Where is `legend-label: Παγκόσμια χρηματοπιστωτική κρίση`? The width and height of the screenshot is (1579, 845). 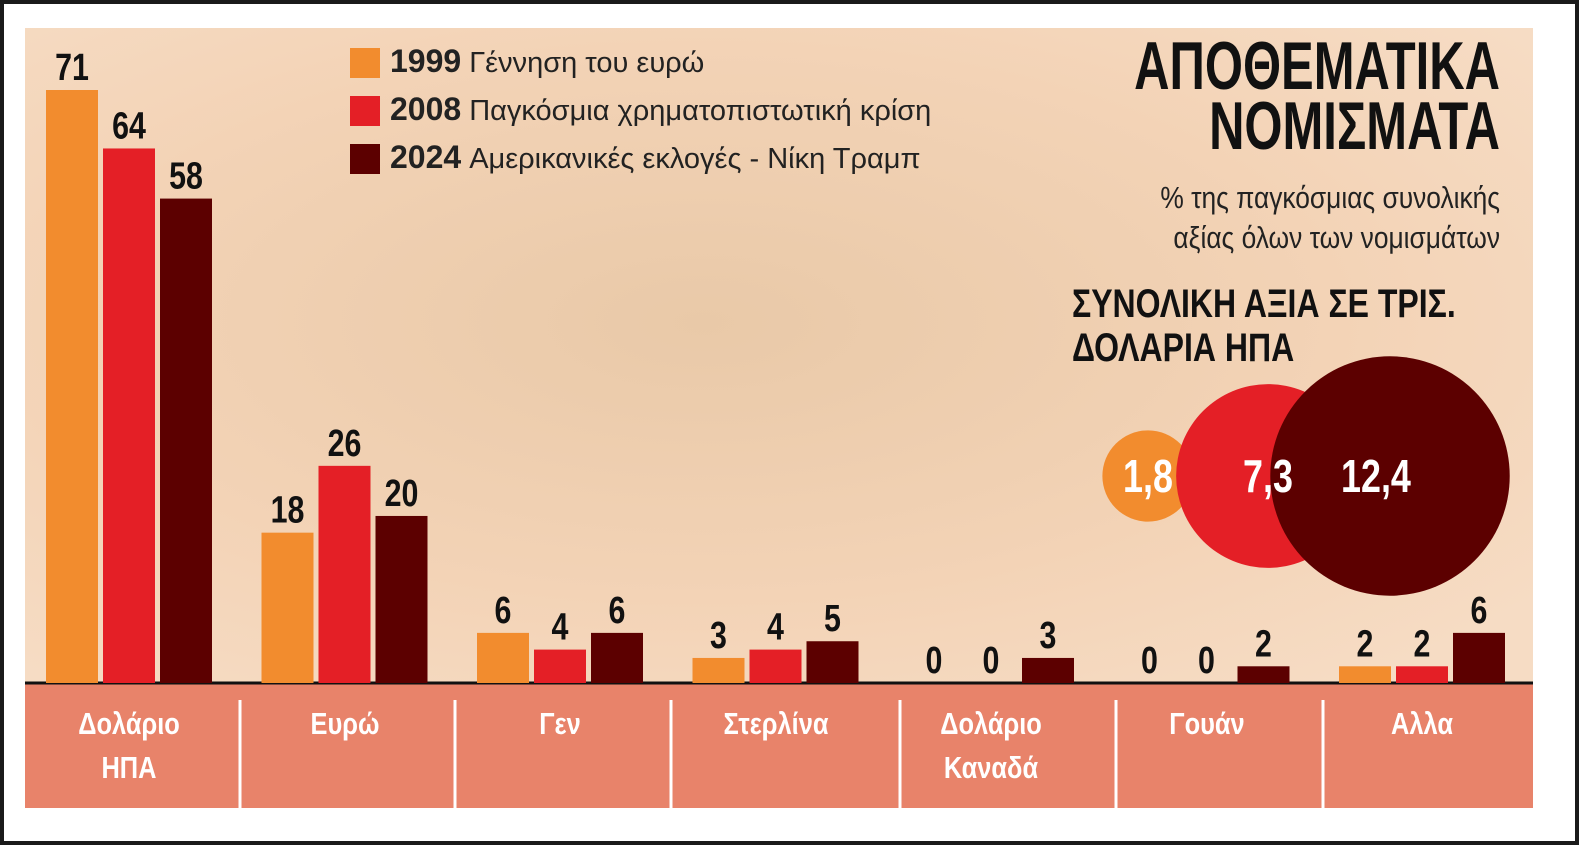 legend-label: Παγκόσμια χρηματοπιστωτική κρίση is located at coordinates (700, 111).